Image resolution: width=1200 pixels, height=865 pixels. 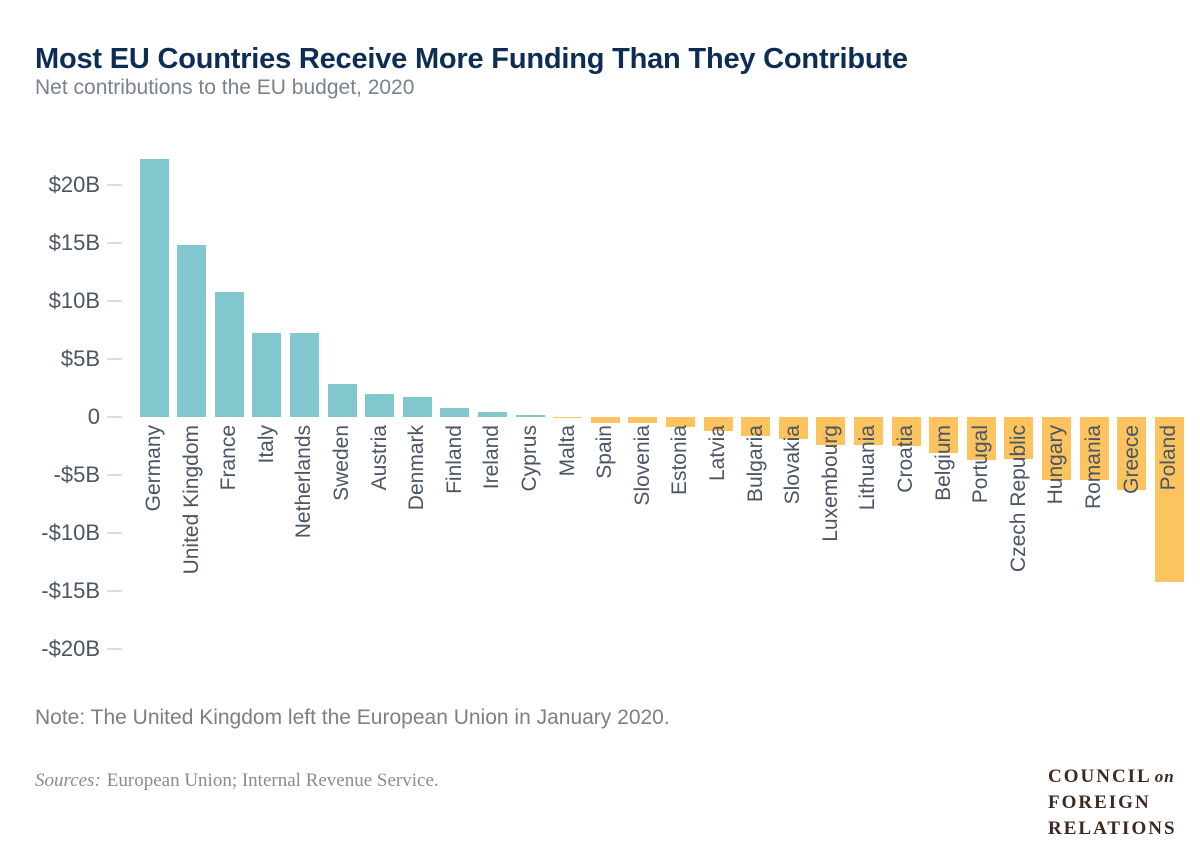 I want to click on y-axis-tick-label: -$20B, so click(x=70, y=649).